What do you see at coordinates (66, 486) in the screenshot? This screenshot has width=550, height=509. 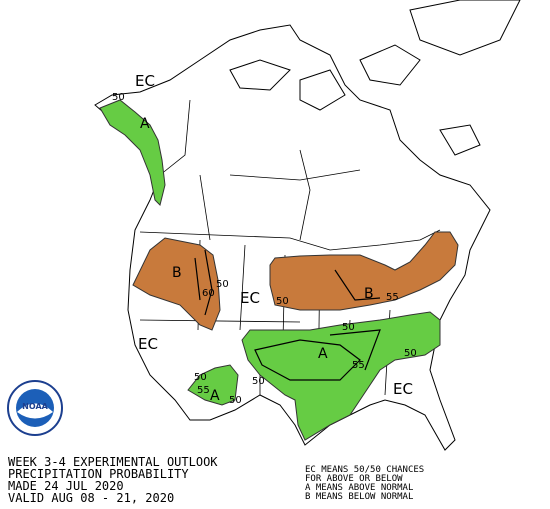 I see `footer-line: MADE 24 JUL 2020` at bounding box center [66, 486].